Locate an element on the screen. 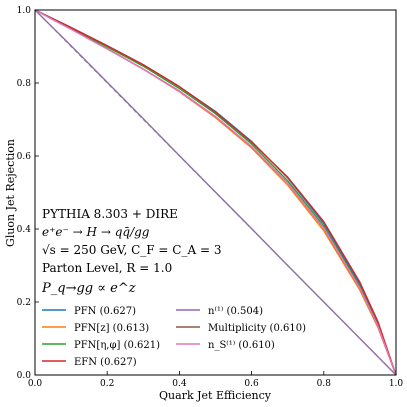 The width and height of the screenshot is (407, 407). legend-label: PFN[η,φ] (0.621) is located at coordinates (117, 345).